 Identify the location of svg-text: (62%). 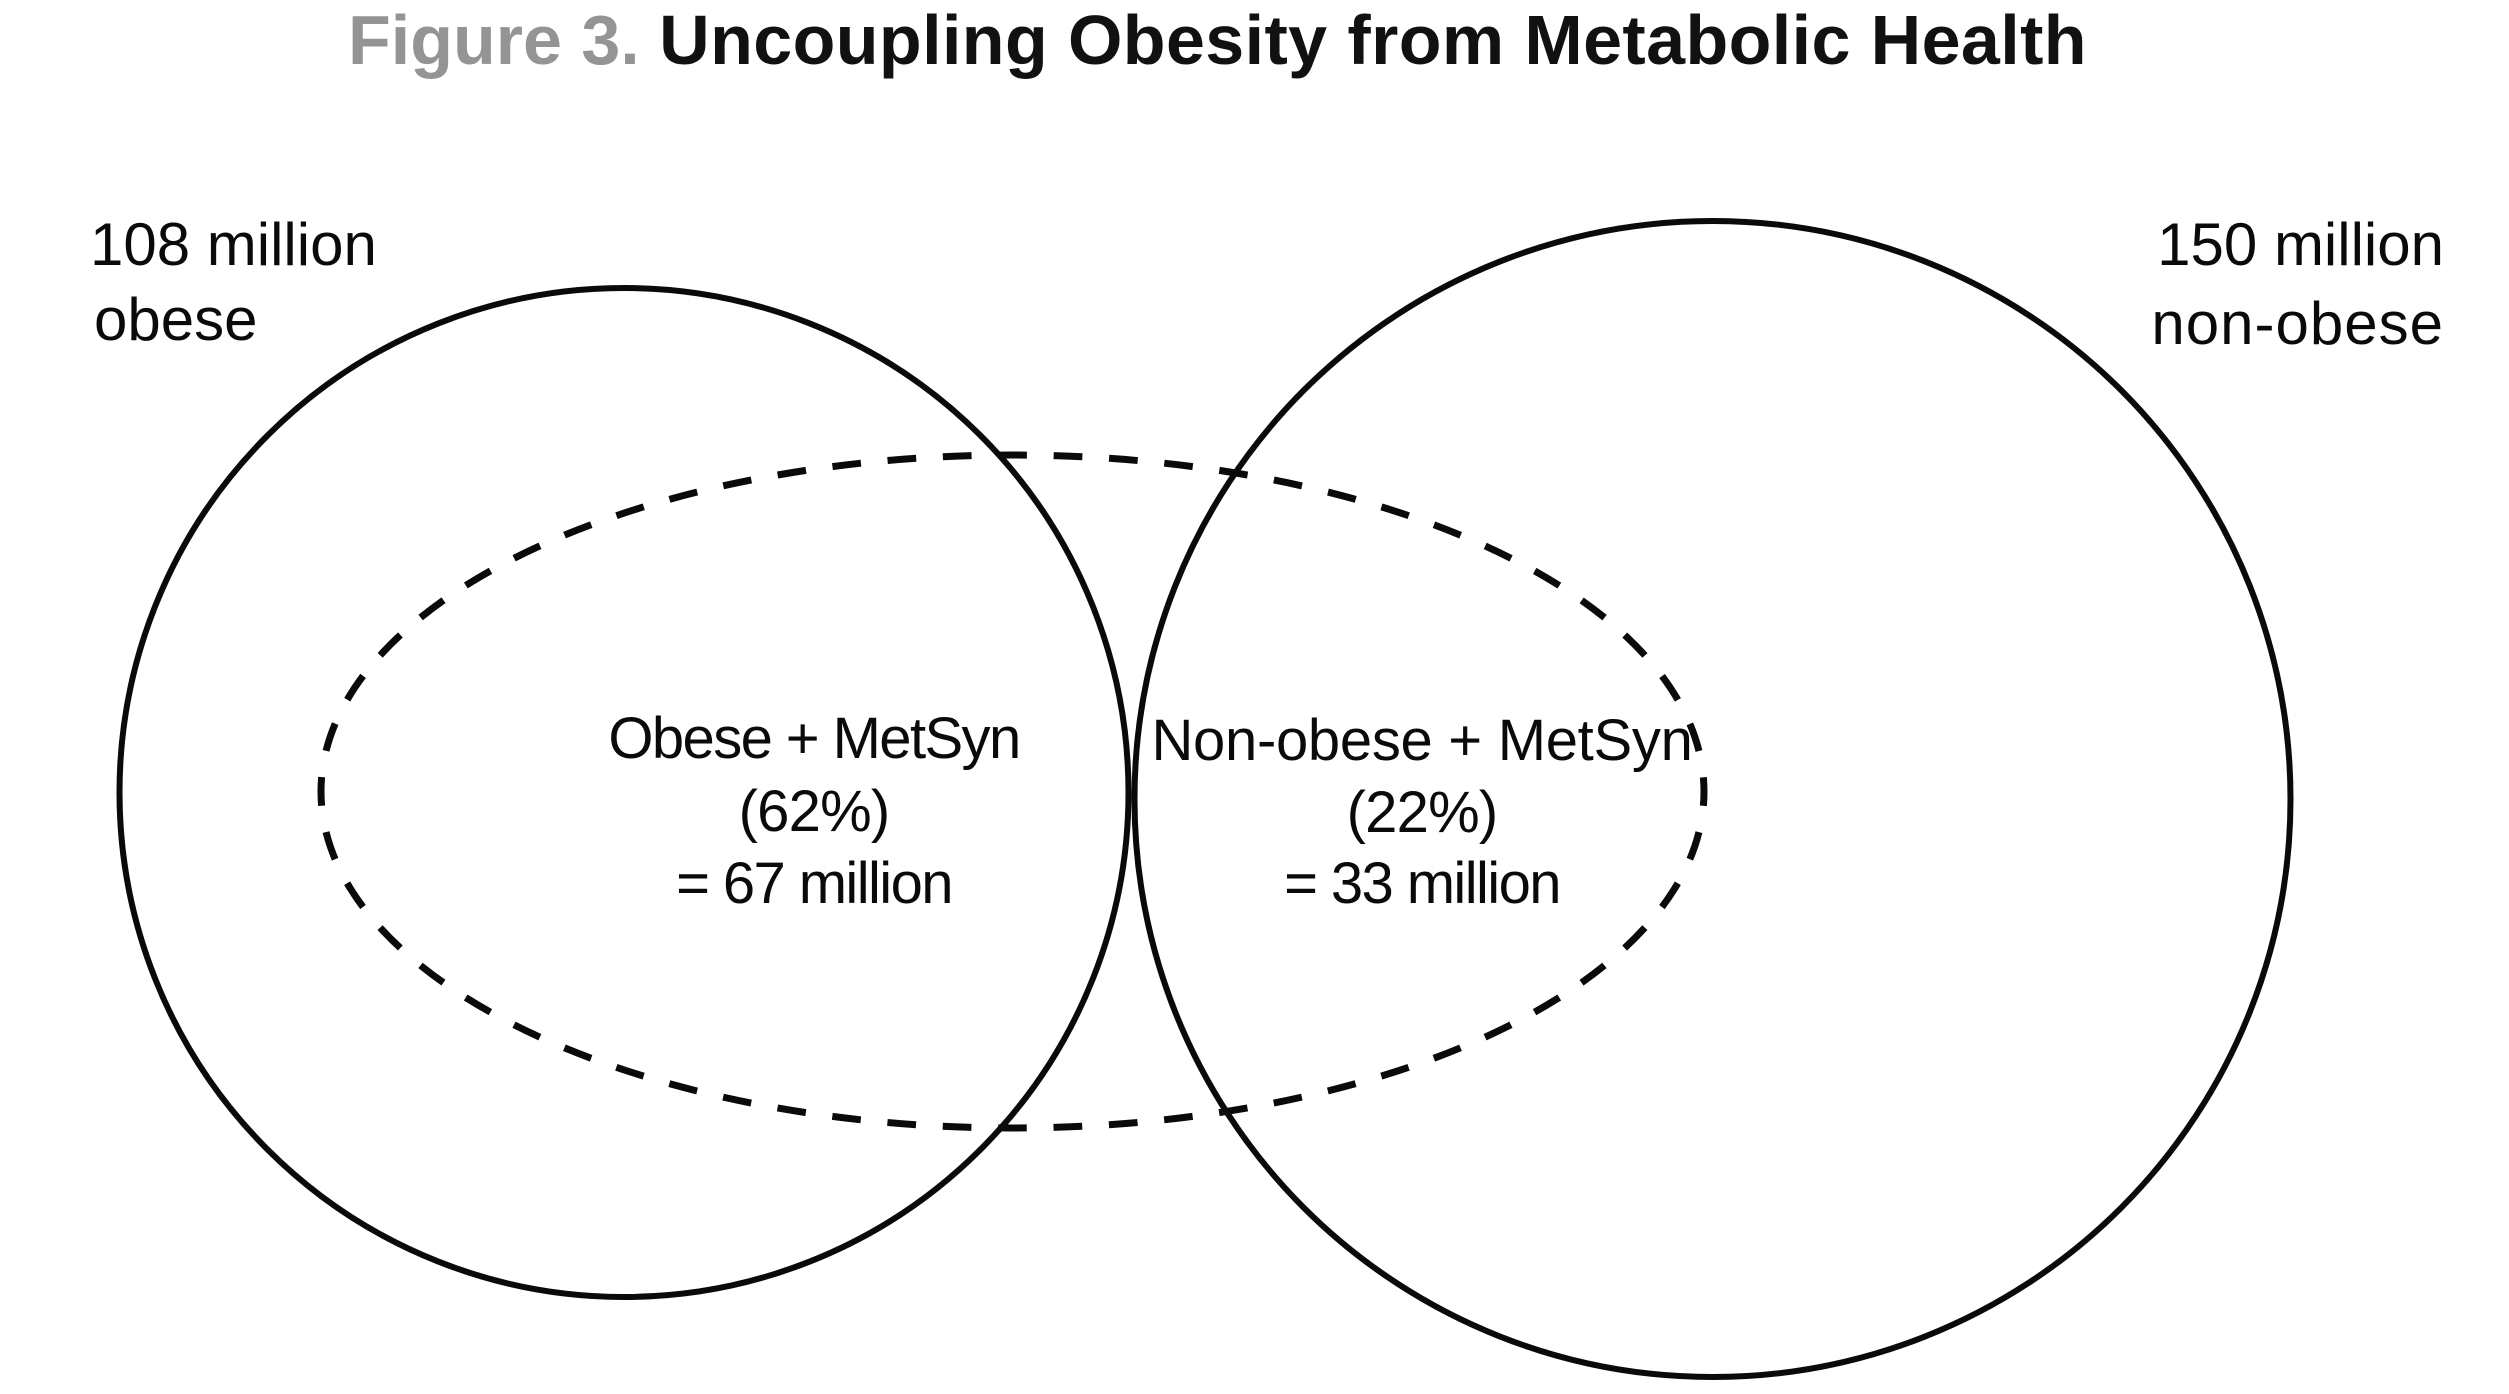
(814, 811).